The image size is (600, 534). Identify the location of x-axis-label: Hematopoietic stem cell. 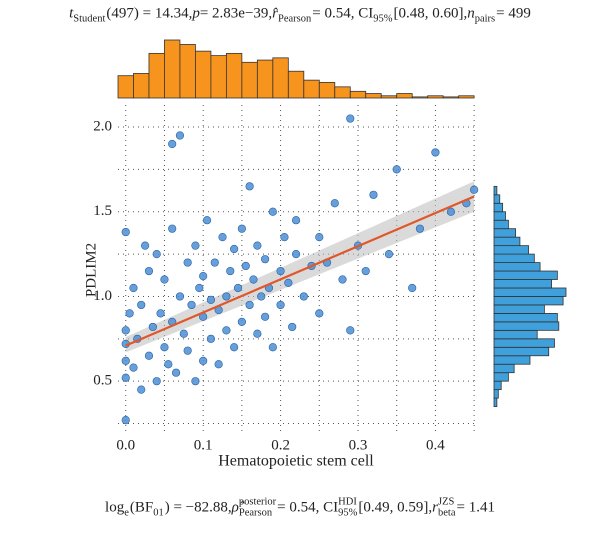
(296, 461).